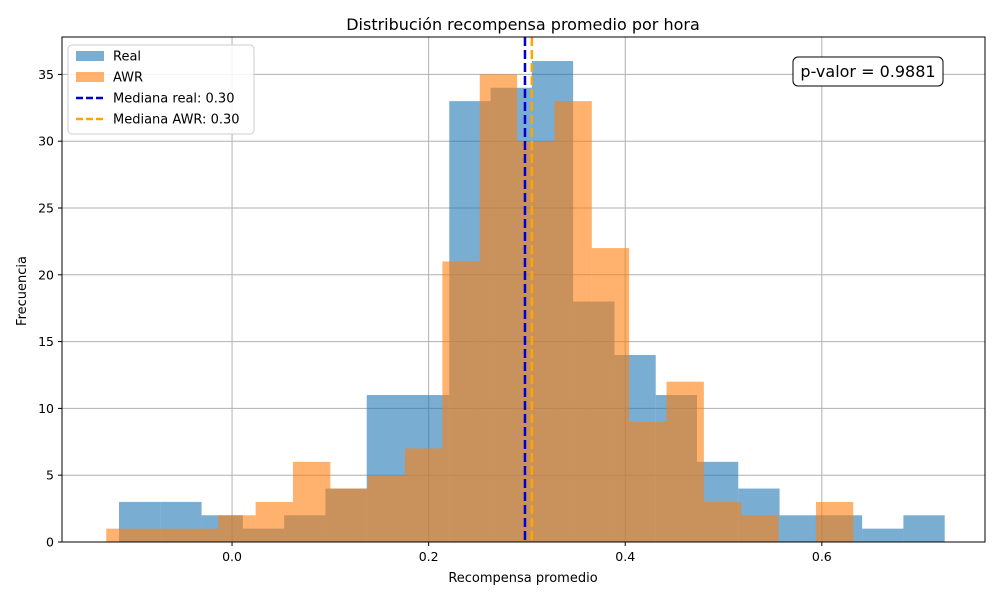 The height and width of the screenshot is (600, 1000). What do you see at coordinates (46, 74) in the screenshot?
I see `y-tick-label-7: 35` at bounding box center [46, 74].